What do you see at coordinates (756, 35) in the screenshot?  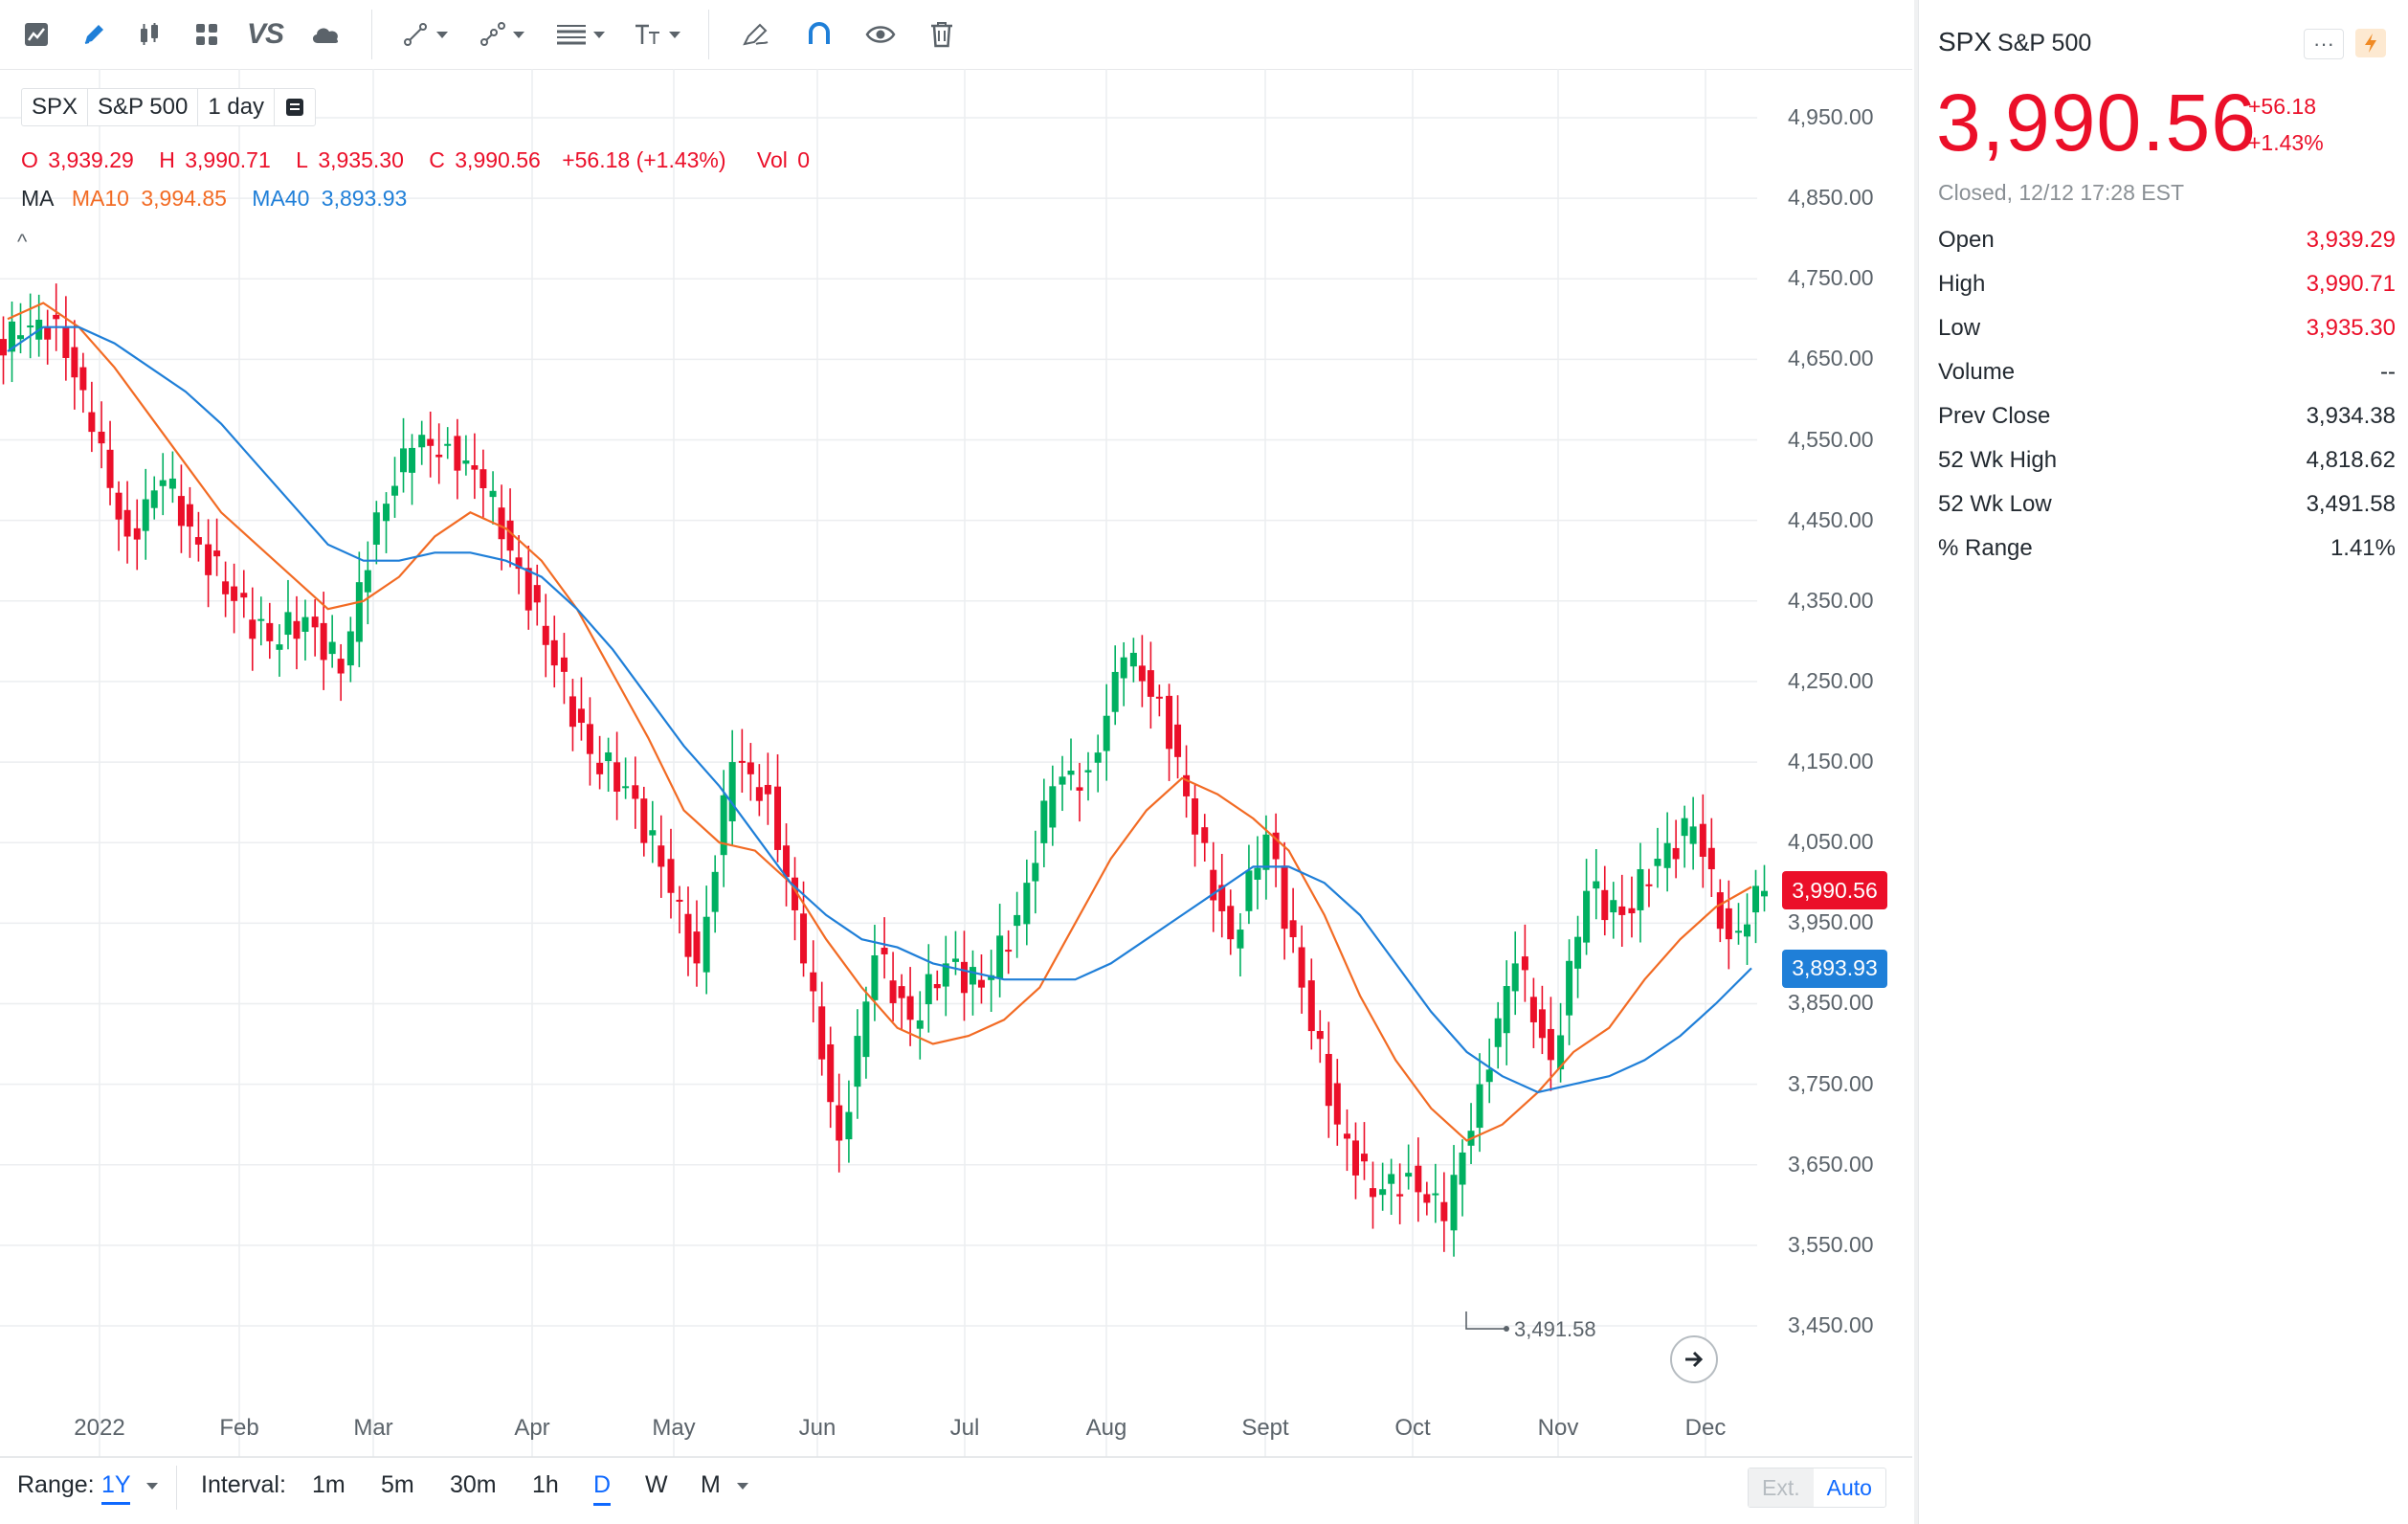 I see `brush-icon` at bounding box center [756, 35].